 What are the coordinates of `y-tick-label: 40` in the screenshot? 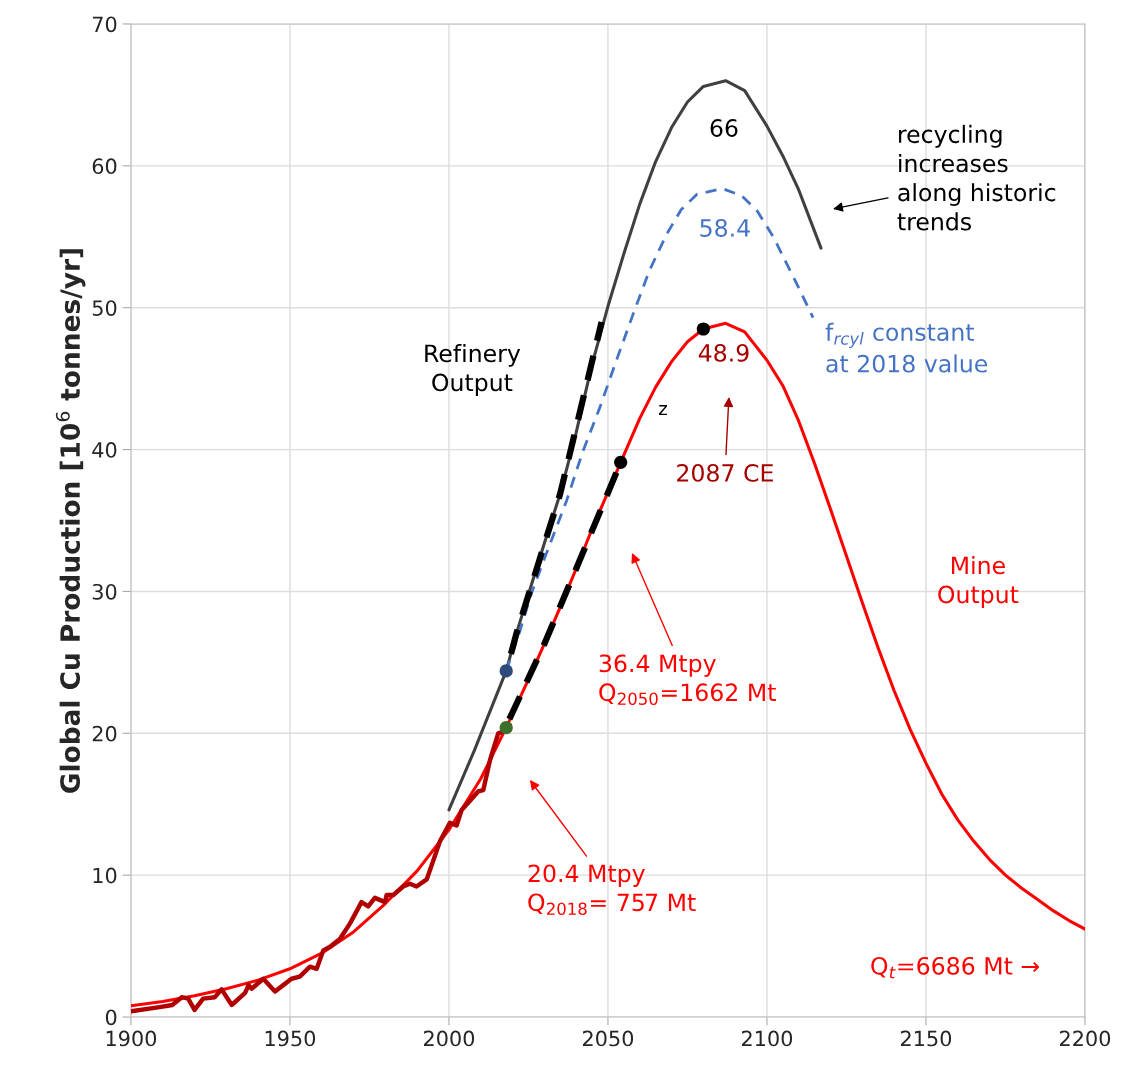 It's located at (104, 450).